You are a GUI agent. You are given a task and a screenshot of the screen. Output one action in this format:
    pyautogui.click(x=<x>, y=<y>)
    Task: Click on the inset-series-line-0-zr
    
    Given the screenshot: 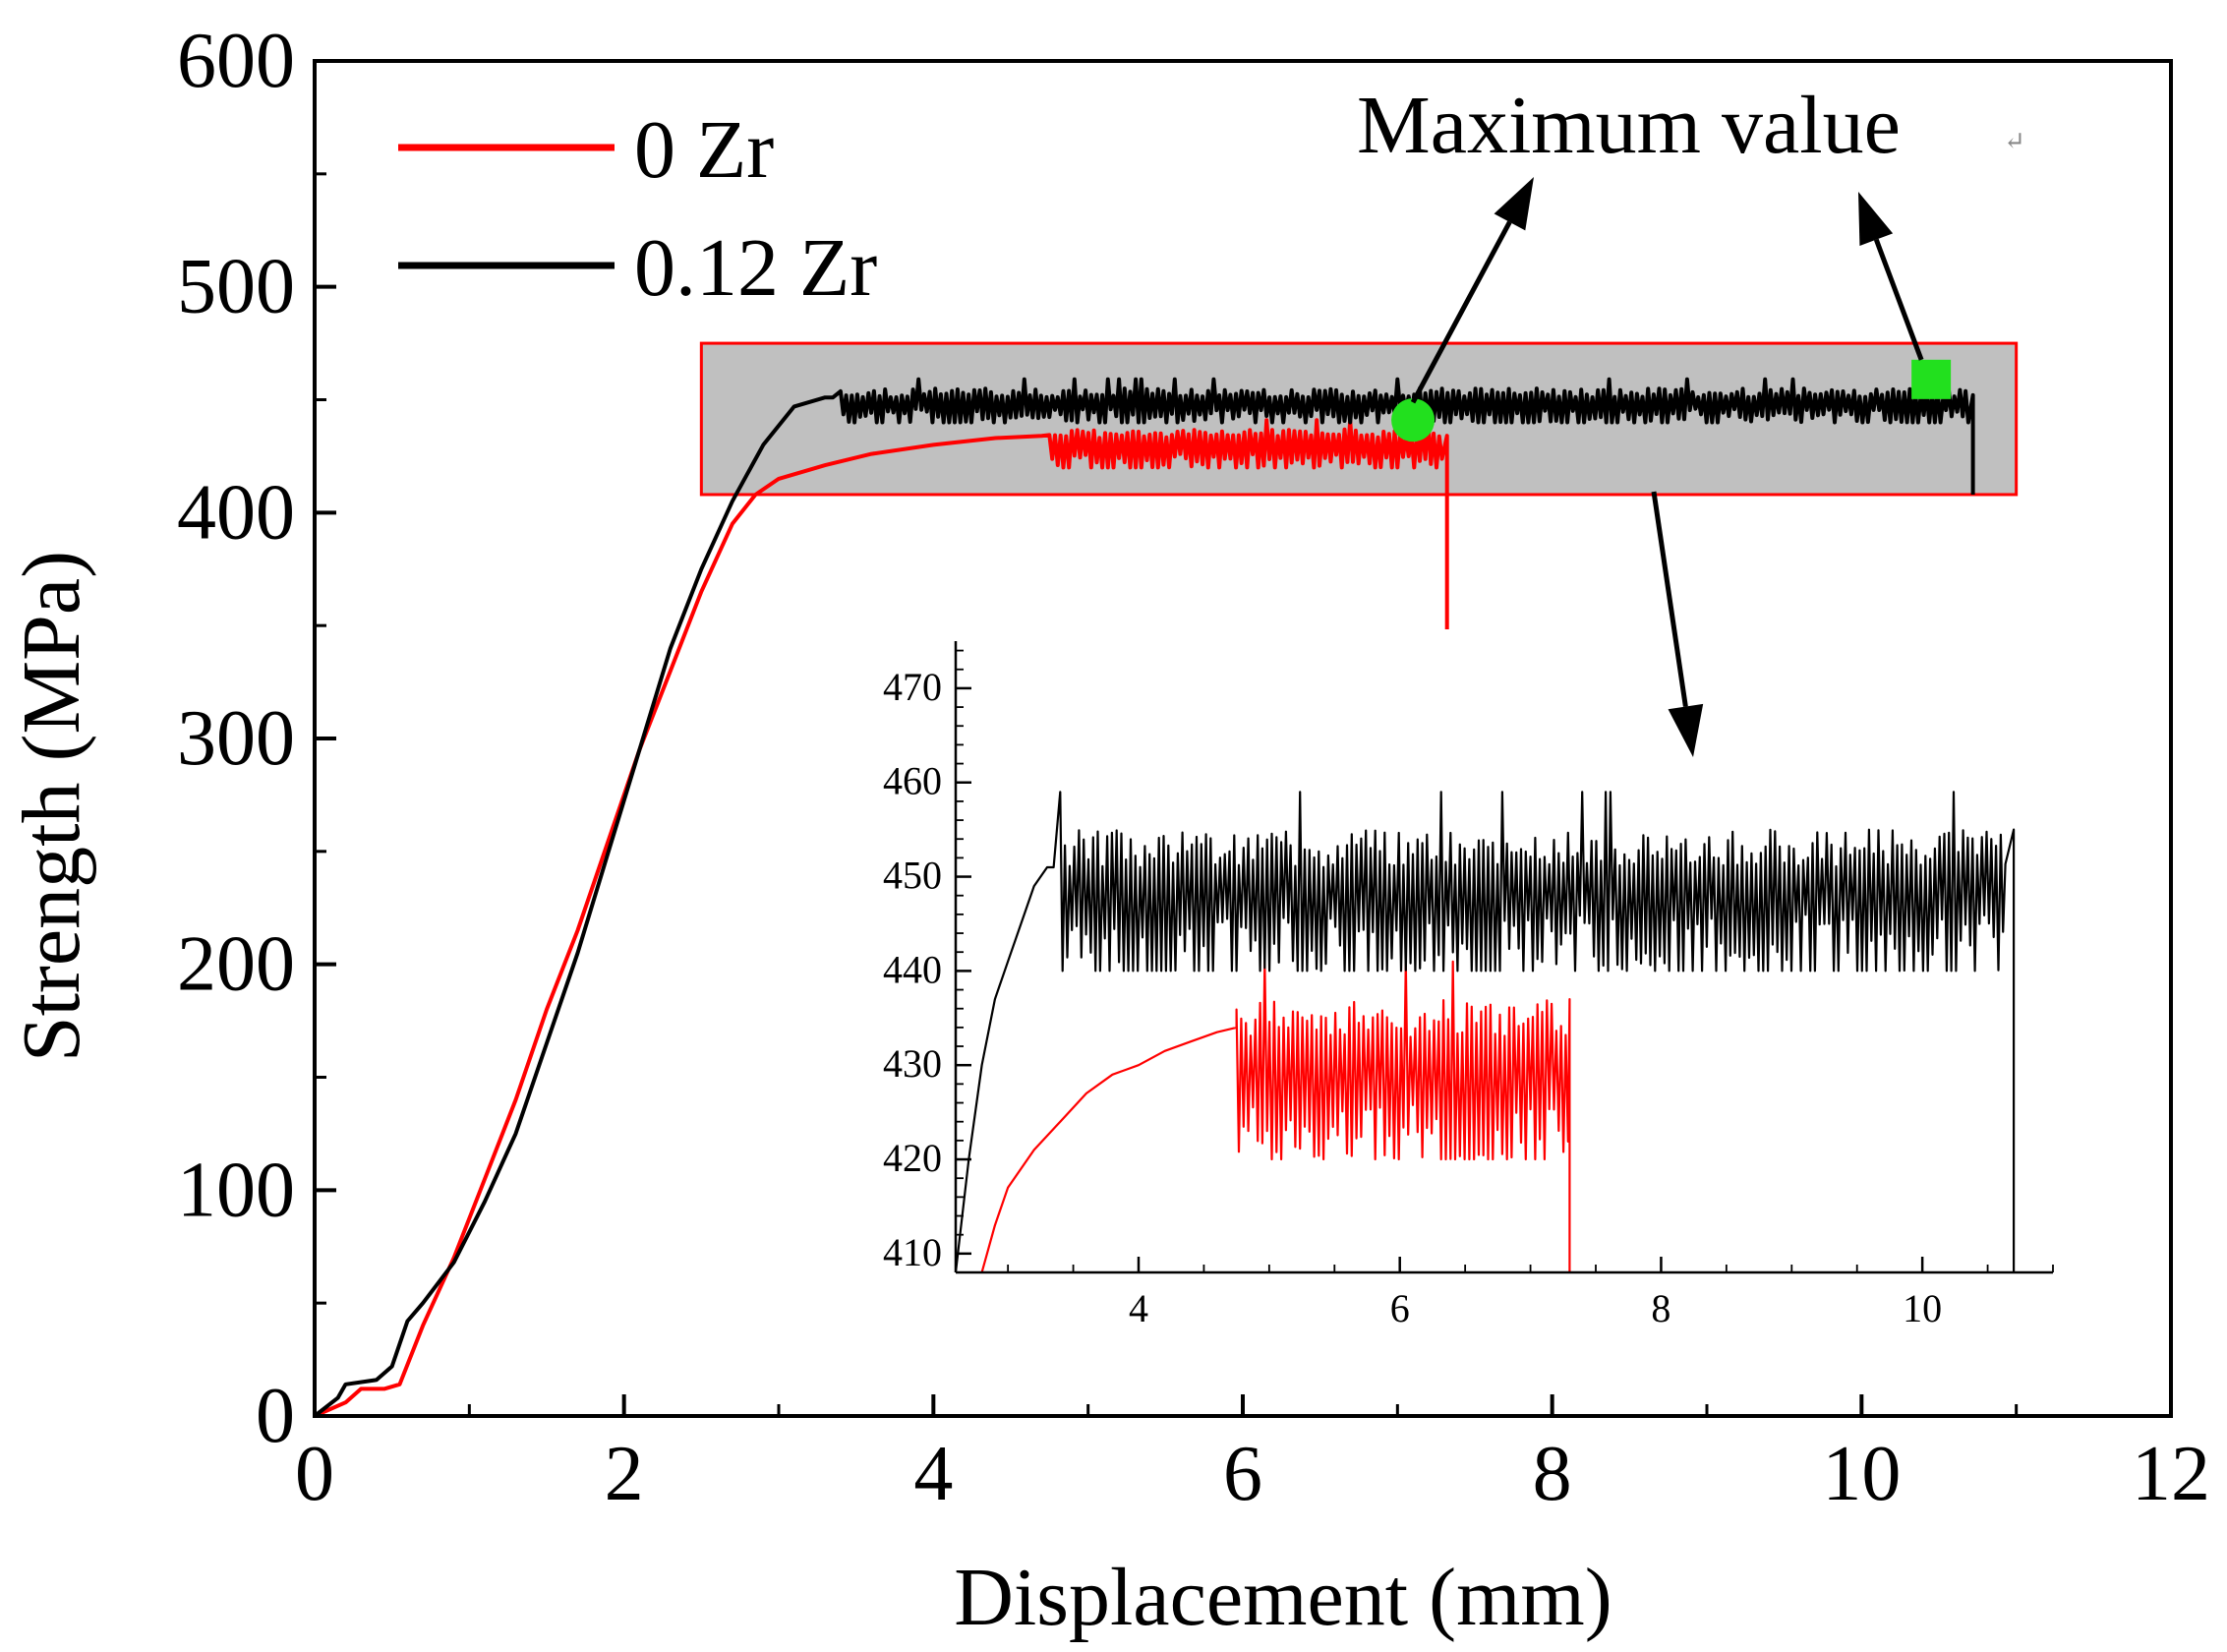 What is the action you would take?
    pyautogui.click(x=1275, y=1116)
    